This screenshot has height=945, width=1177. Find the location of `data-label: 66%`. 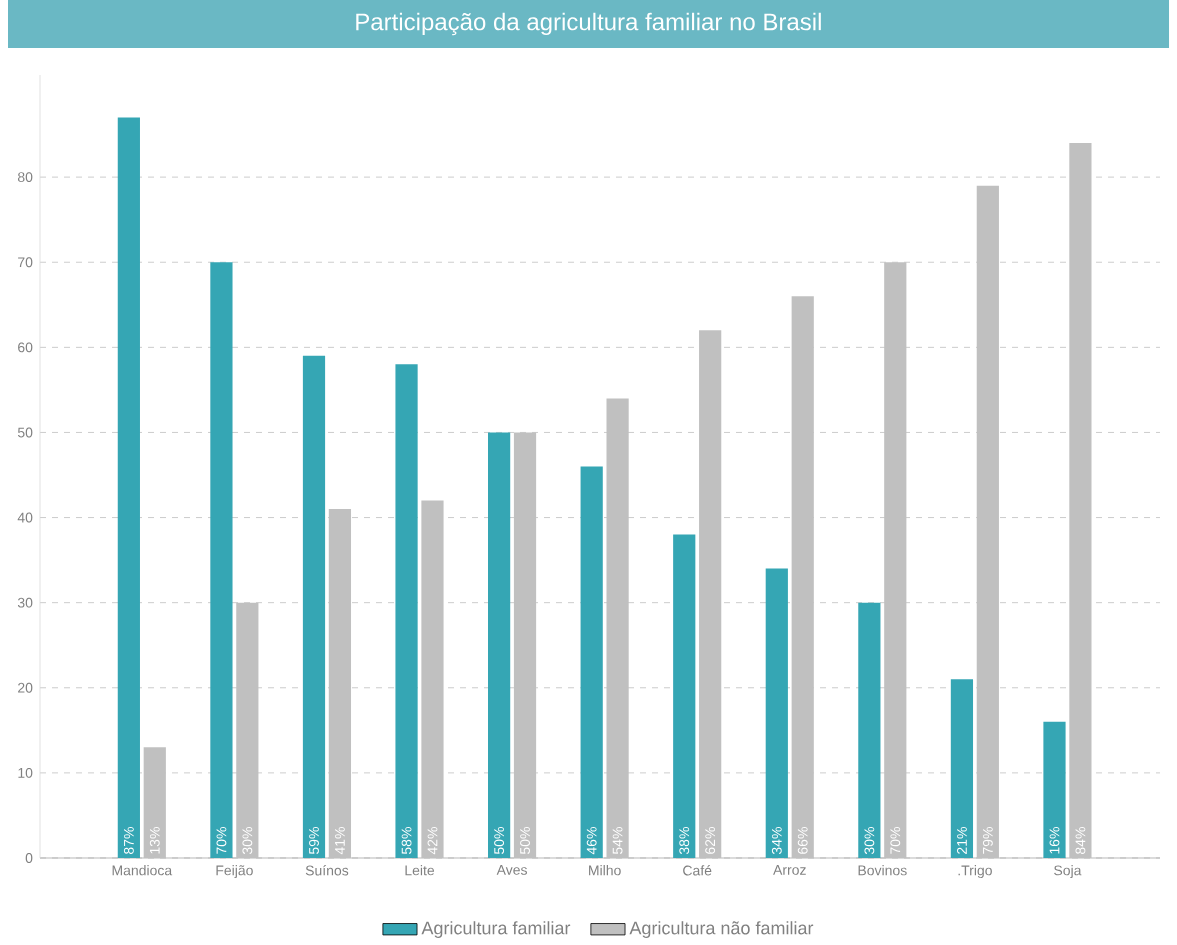

data-label: 66% is located at coordinates (802, 840).